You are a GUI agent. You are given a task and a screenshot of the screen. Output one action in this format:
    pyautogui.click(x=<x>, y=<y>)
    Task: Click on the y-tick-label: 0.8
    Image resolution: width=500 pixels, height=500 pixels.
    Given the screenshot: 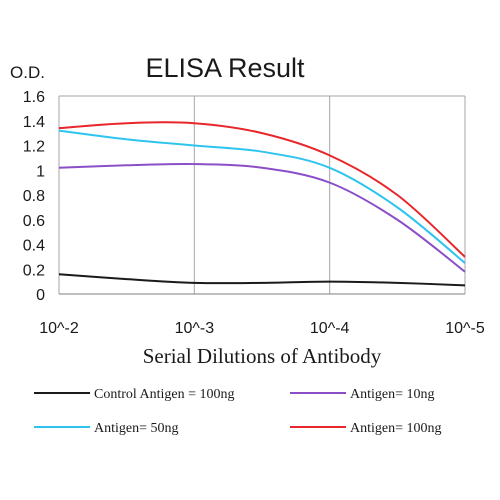 What is the action you would take?
    pyautogui.click(x=34, y=196)
    